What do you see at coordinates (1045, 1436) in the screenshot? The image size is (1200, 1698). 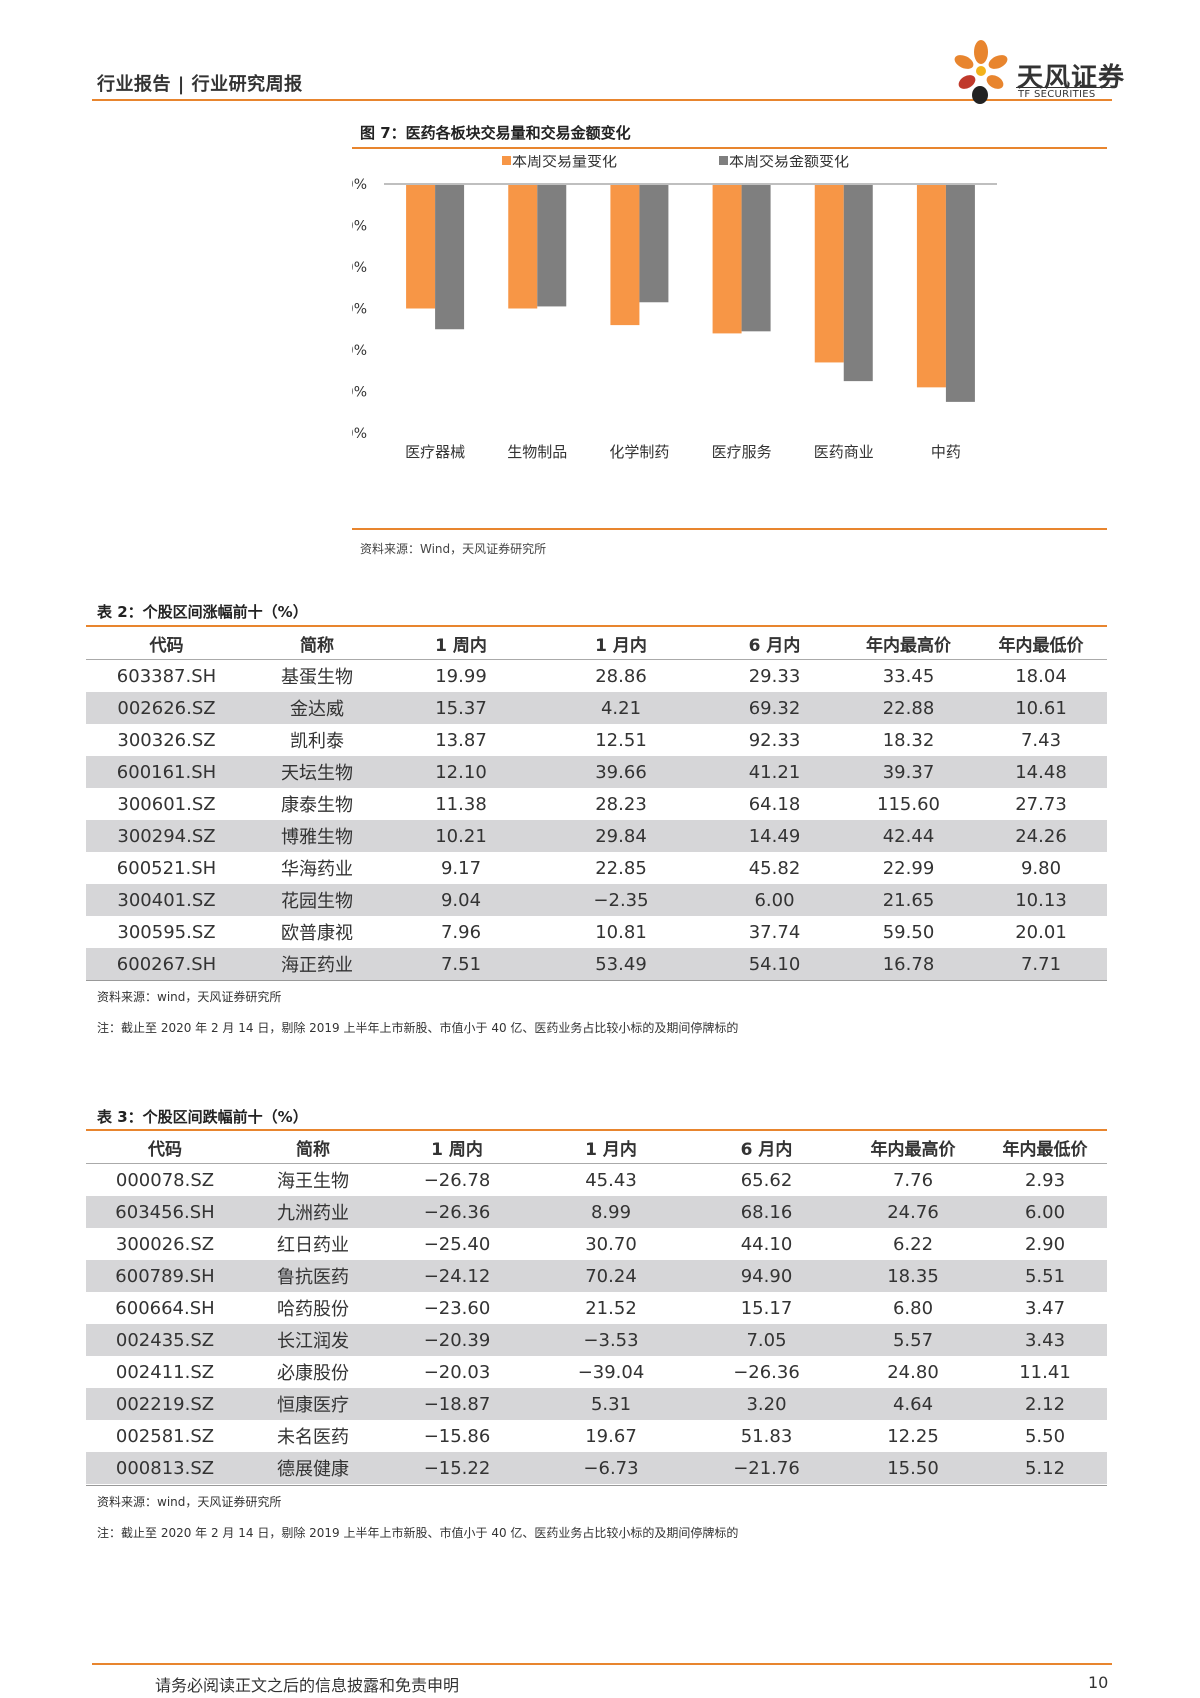 I see `table-cell: 5.50` at bounding box center [1045, 1436].